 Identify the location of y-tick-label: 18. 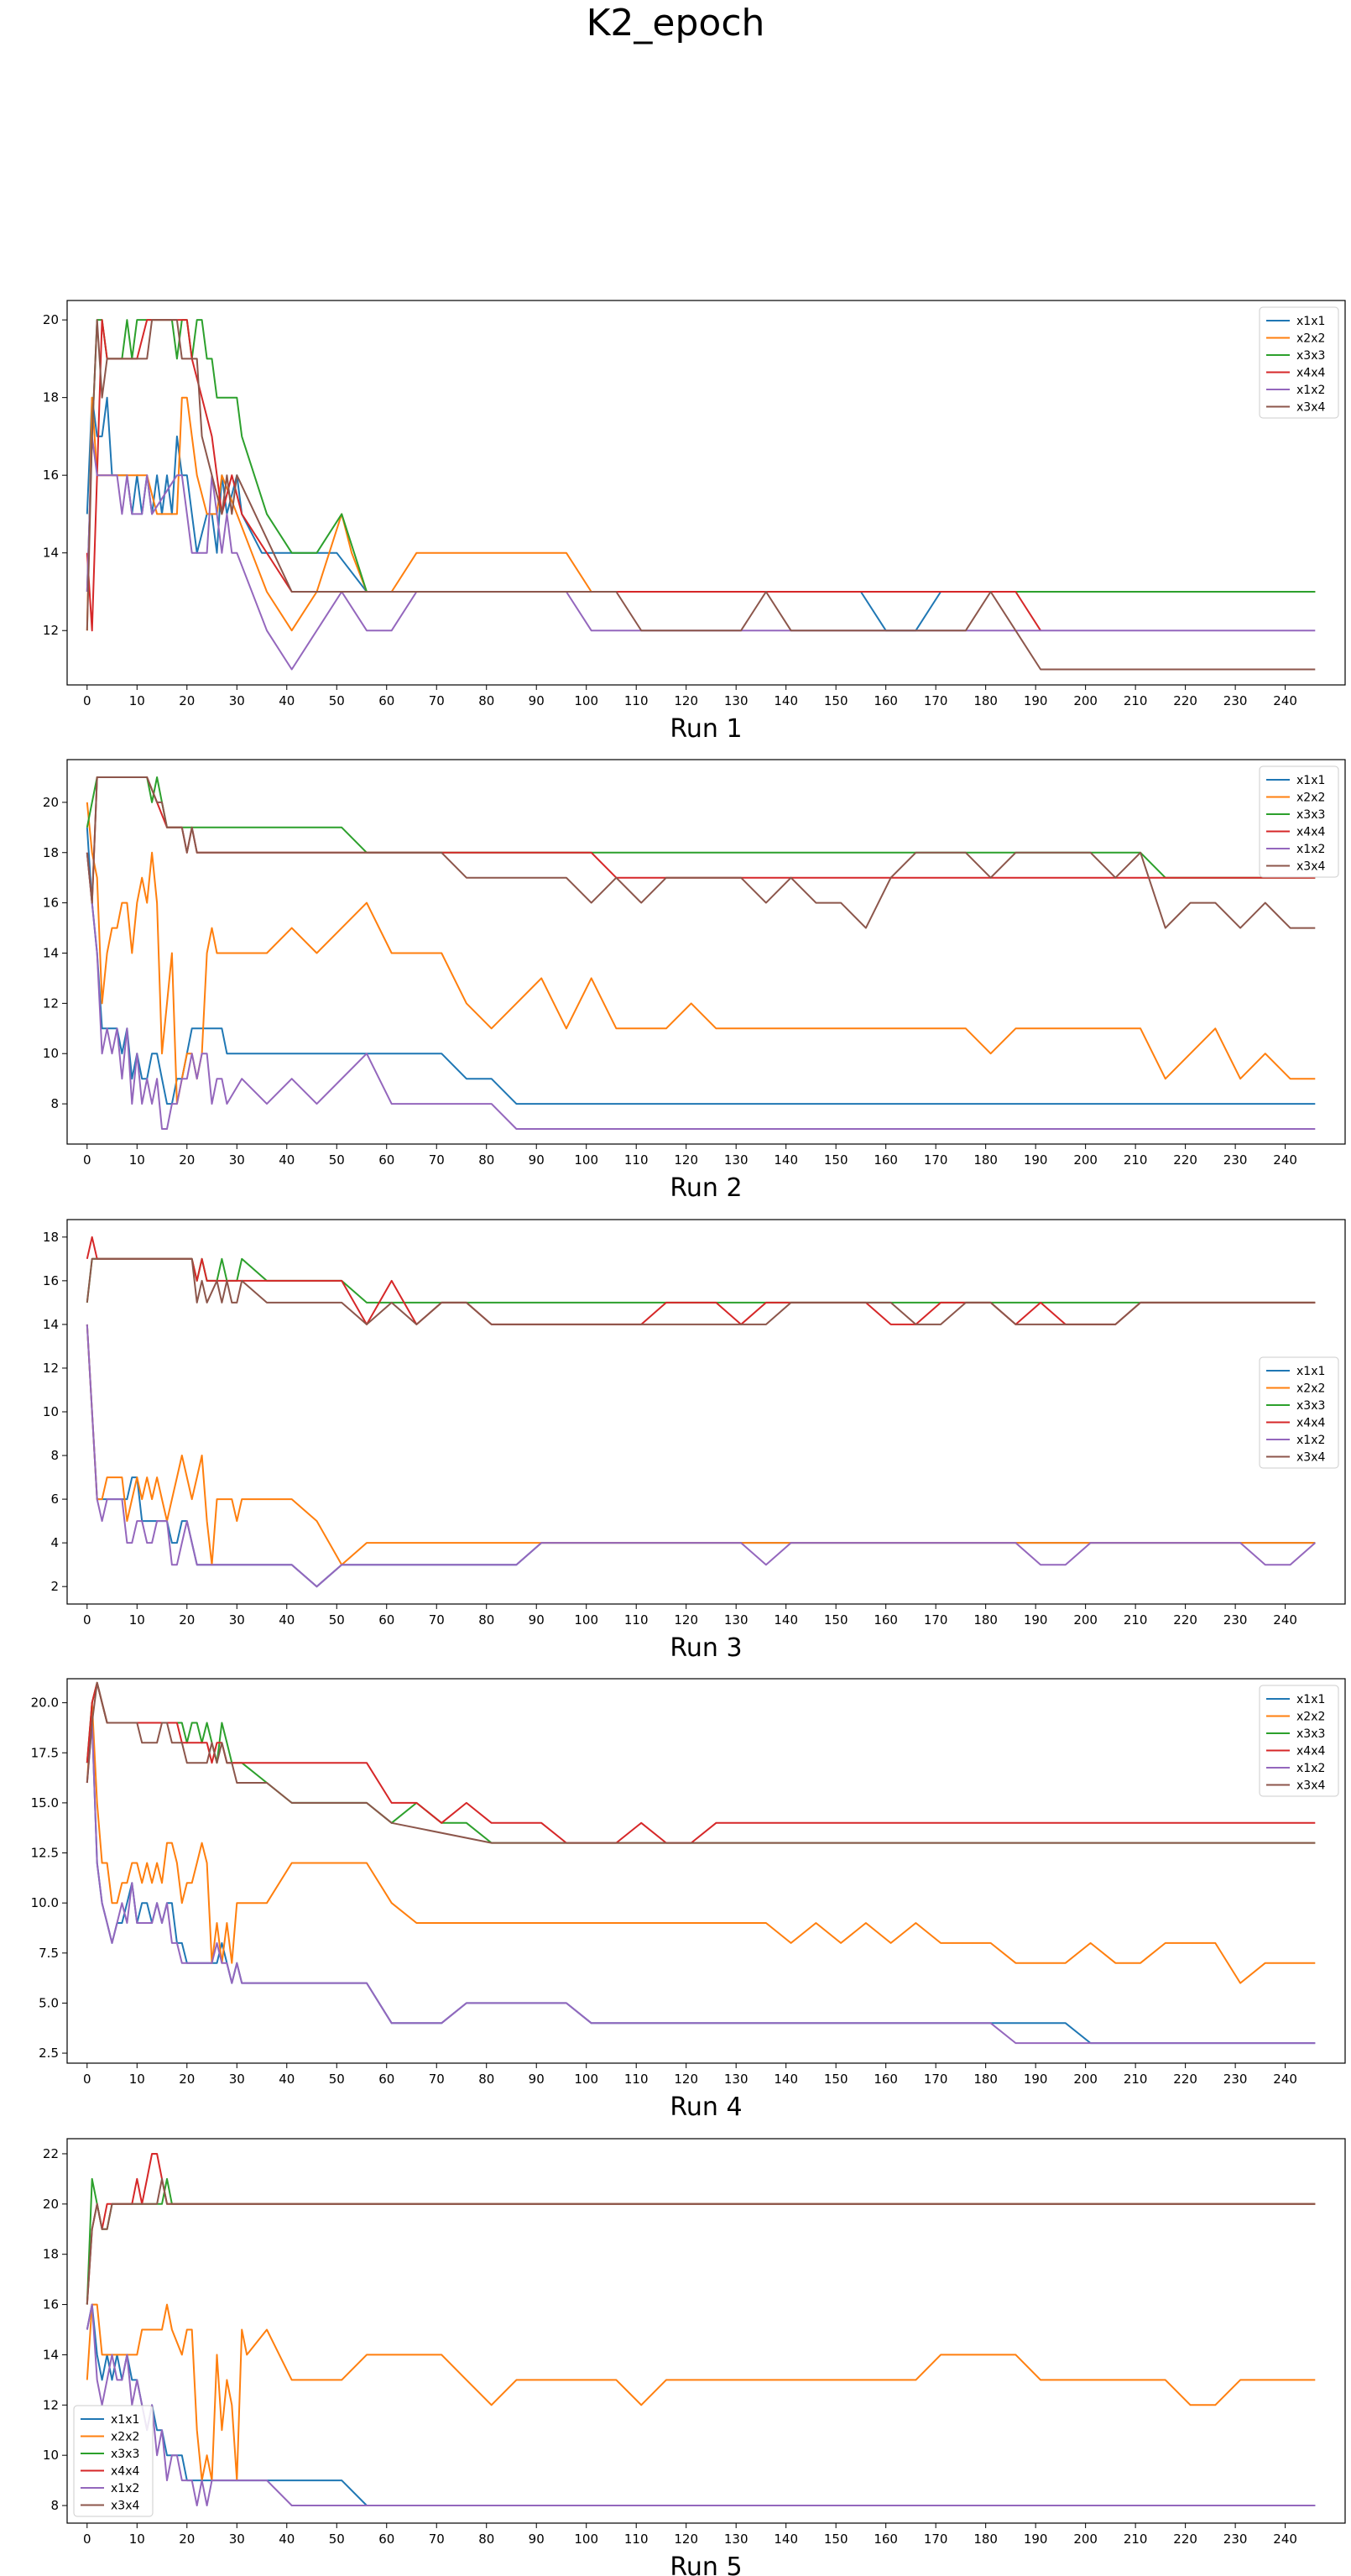
(51, 1237).